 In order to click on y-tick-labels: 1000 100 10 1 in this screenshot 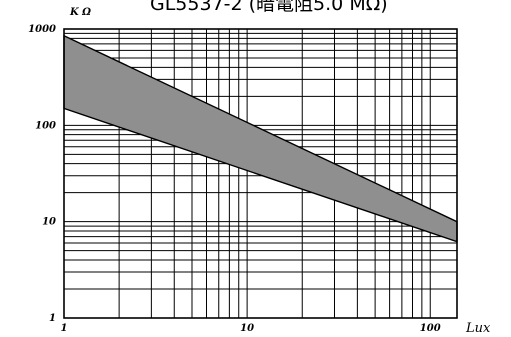, I will do `click(42, 174)`.